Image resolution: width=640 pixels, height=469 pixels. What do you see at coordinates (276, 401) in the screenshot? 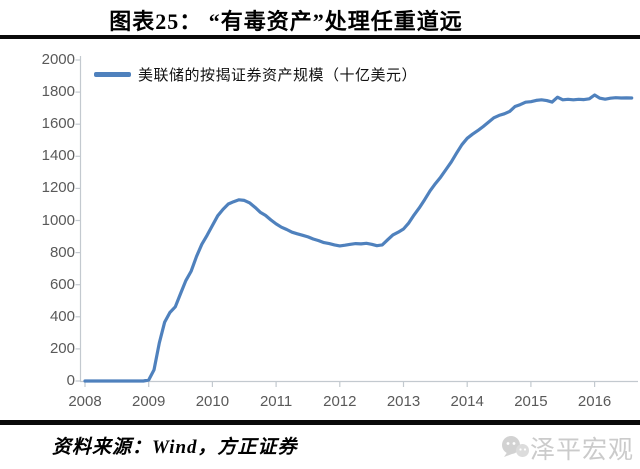
I see `x-tick-label: 2011` at bounding box center [276, 401].